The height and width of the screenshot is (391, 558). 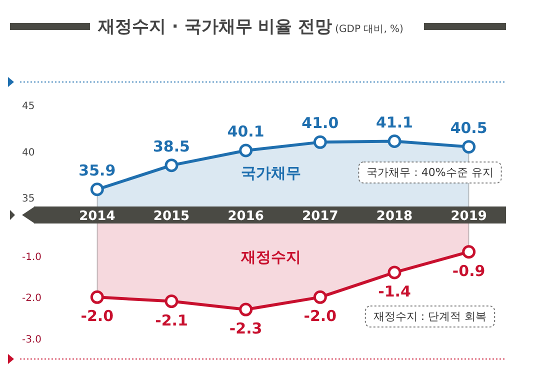 What do you see at coordinates (245, 131) in the screenshot?
I see `data-label: 40.1` at bounding box center [245, 131].